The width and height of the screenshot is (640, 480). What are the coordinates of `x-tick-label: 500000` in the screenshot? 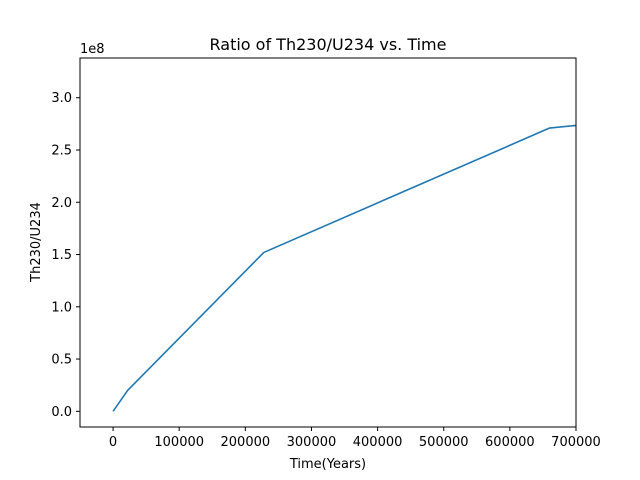 It's located at (444, 442).